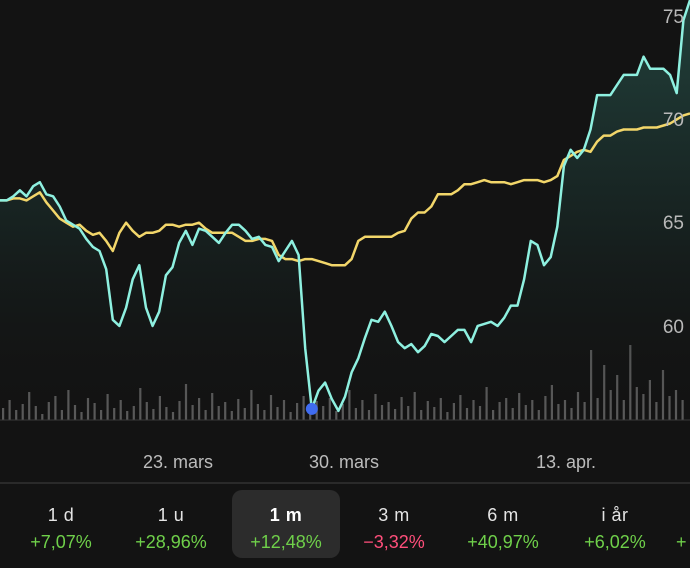 The height and width of the screenshot is (568, 690). What do you see at coordinates (673, 17) in the screenshot?
I see `y-tick-label: 75` at bounding box center [673, 17].